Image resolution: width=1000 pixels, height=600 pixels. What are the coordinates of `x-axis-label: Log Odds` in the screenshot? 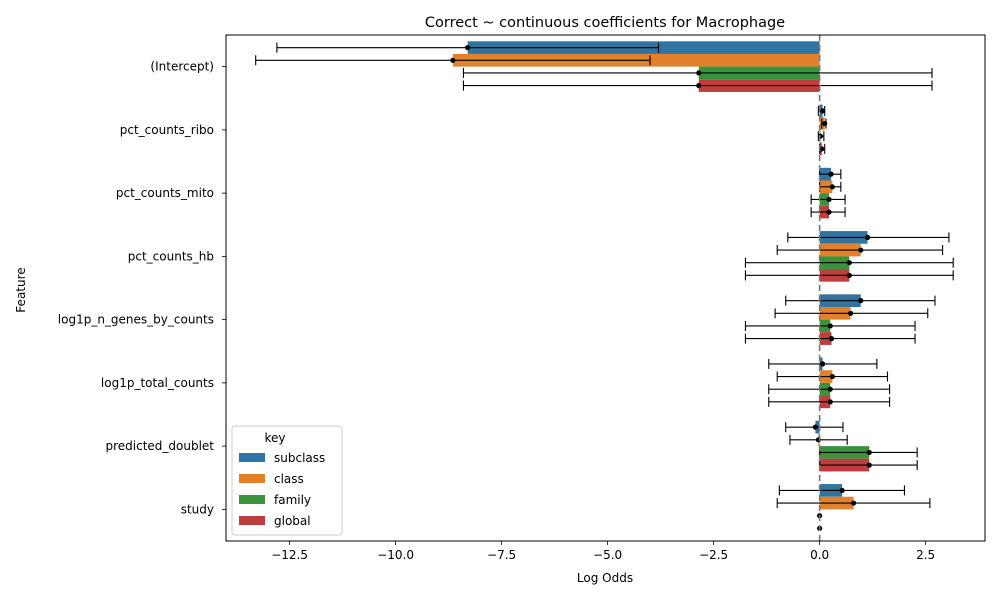 It's located at (605, 578).